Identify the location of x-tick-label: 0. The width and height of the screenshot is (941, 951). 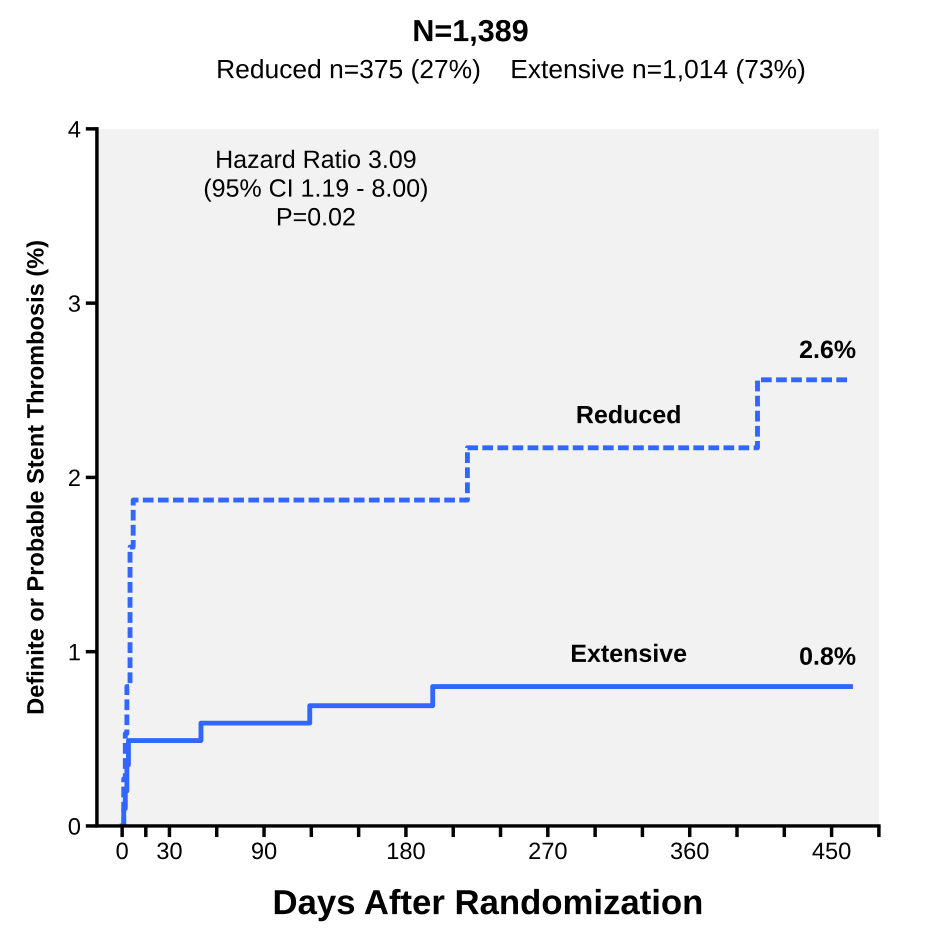
(122, 851).